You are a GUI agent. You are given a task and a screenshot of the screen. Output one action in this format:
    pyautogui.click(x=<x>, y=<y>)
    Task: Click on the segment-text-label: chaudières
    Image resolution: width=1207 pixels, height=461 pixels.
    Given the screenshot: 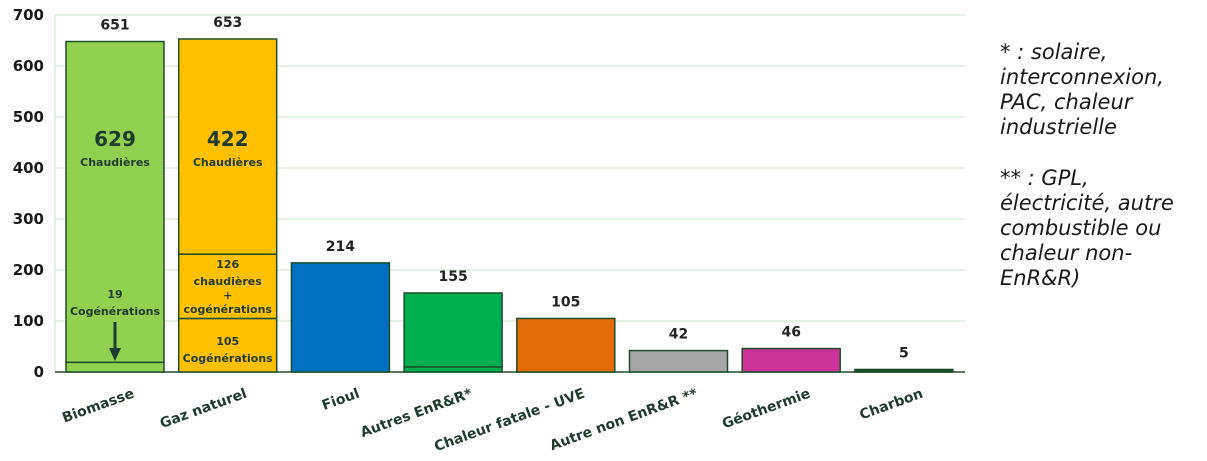 What is the action you would take?
    pyautogui.click(x=228, y=281)
    